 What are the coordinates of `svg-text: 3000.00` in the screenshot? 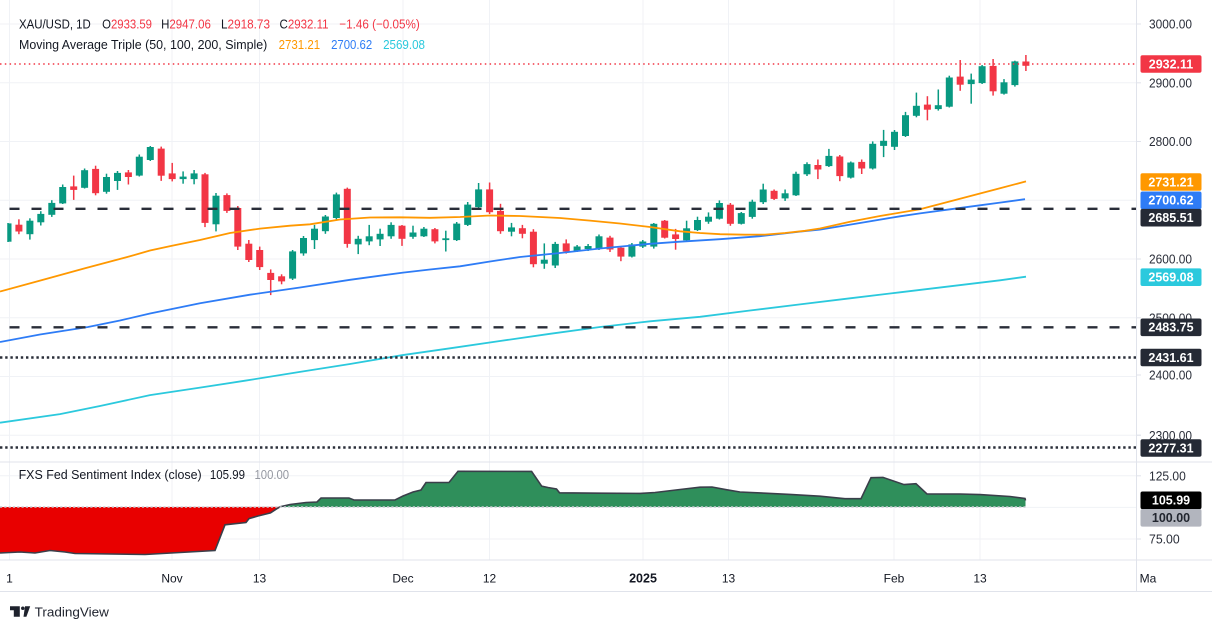 It's located at (1170, 24).